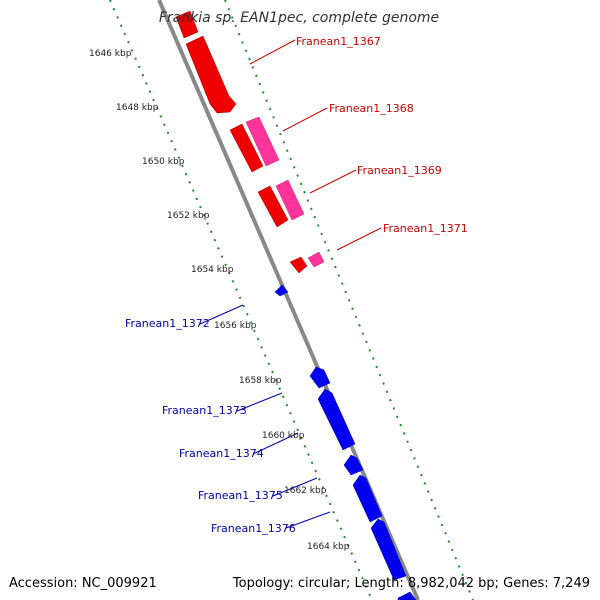  I want to click on reverse-genes, so click(345, 442).